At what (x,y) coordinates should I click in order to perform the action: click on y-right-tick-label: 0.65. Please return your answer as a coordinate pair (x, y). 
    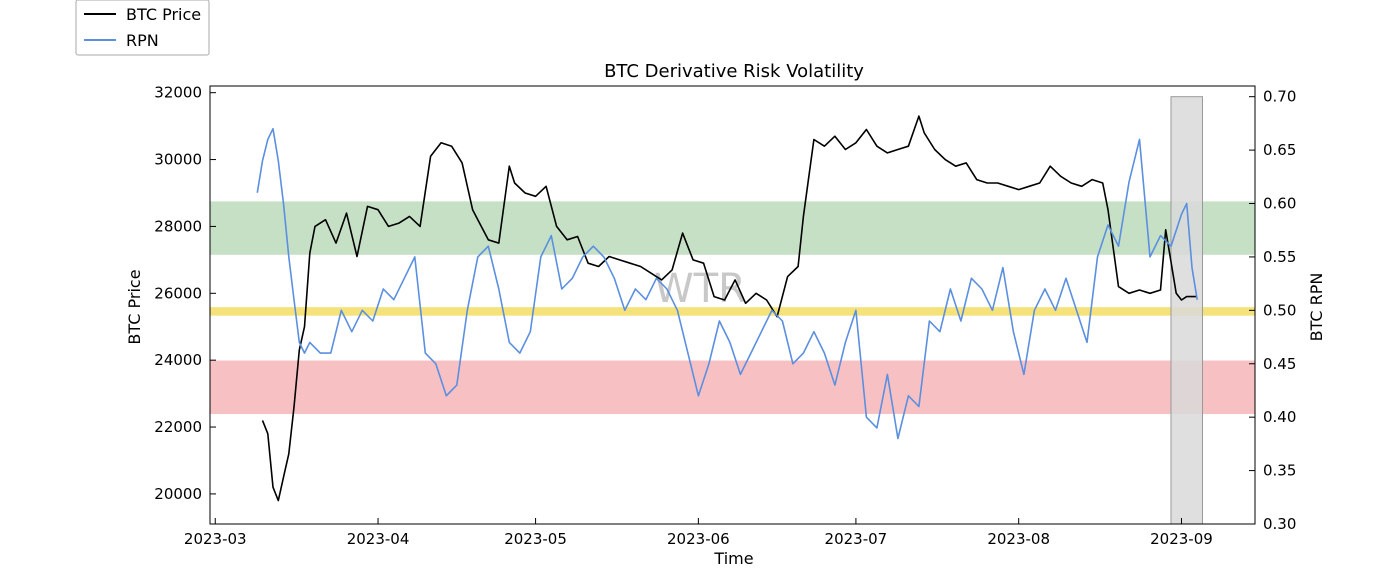
    Looking at the image, I should click on (1279, 150).